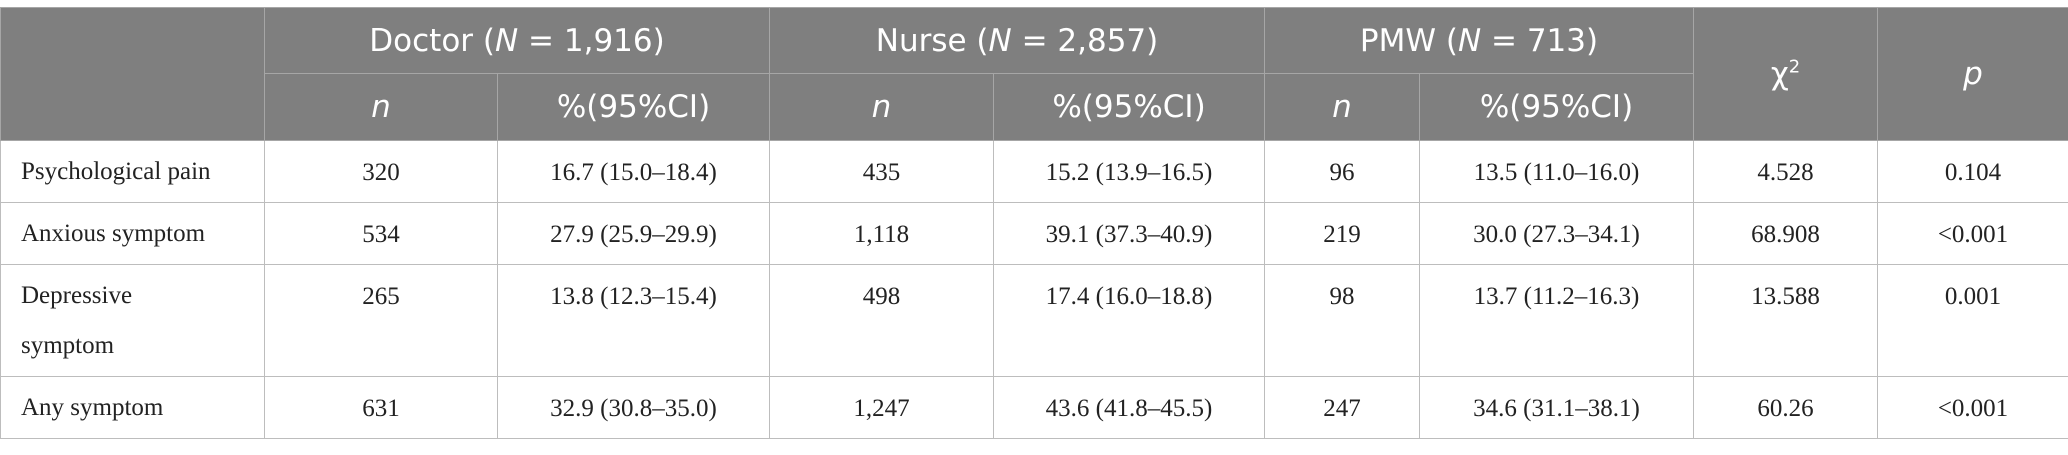  I want to click on cell: 1,247, so click(881, 407).